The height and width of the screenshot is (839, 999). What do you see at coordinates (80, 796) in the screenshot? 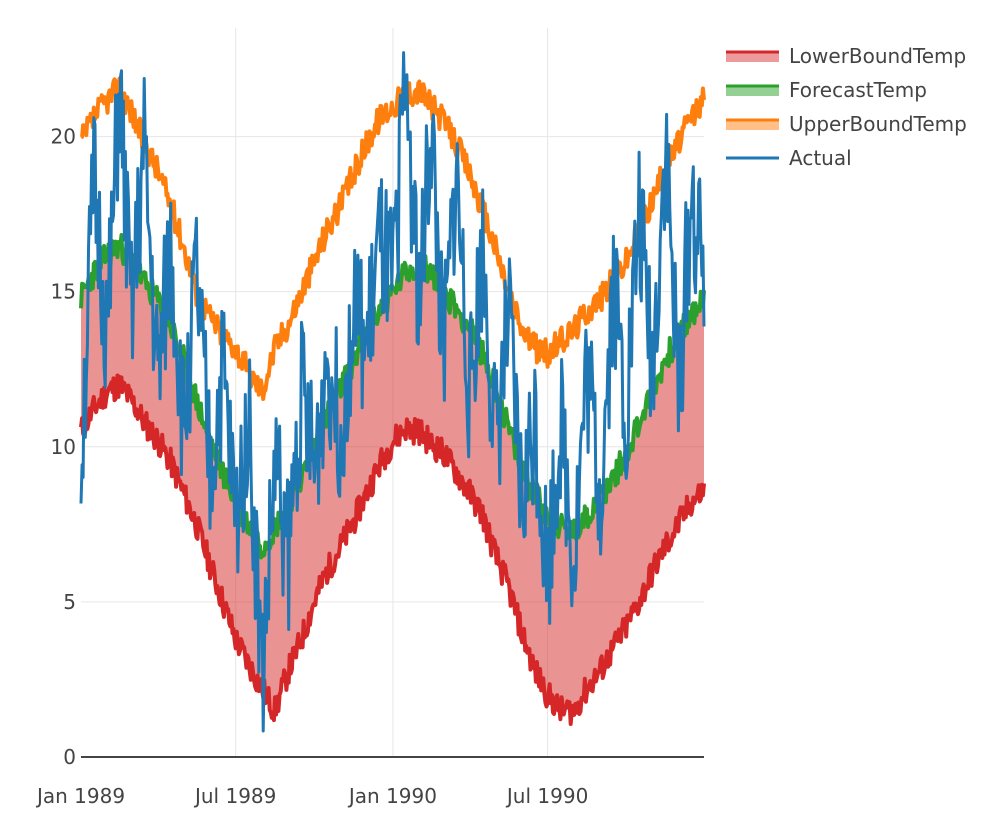
I see `x-tick-label: Jan 1989` at bounding box center [80, 796].